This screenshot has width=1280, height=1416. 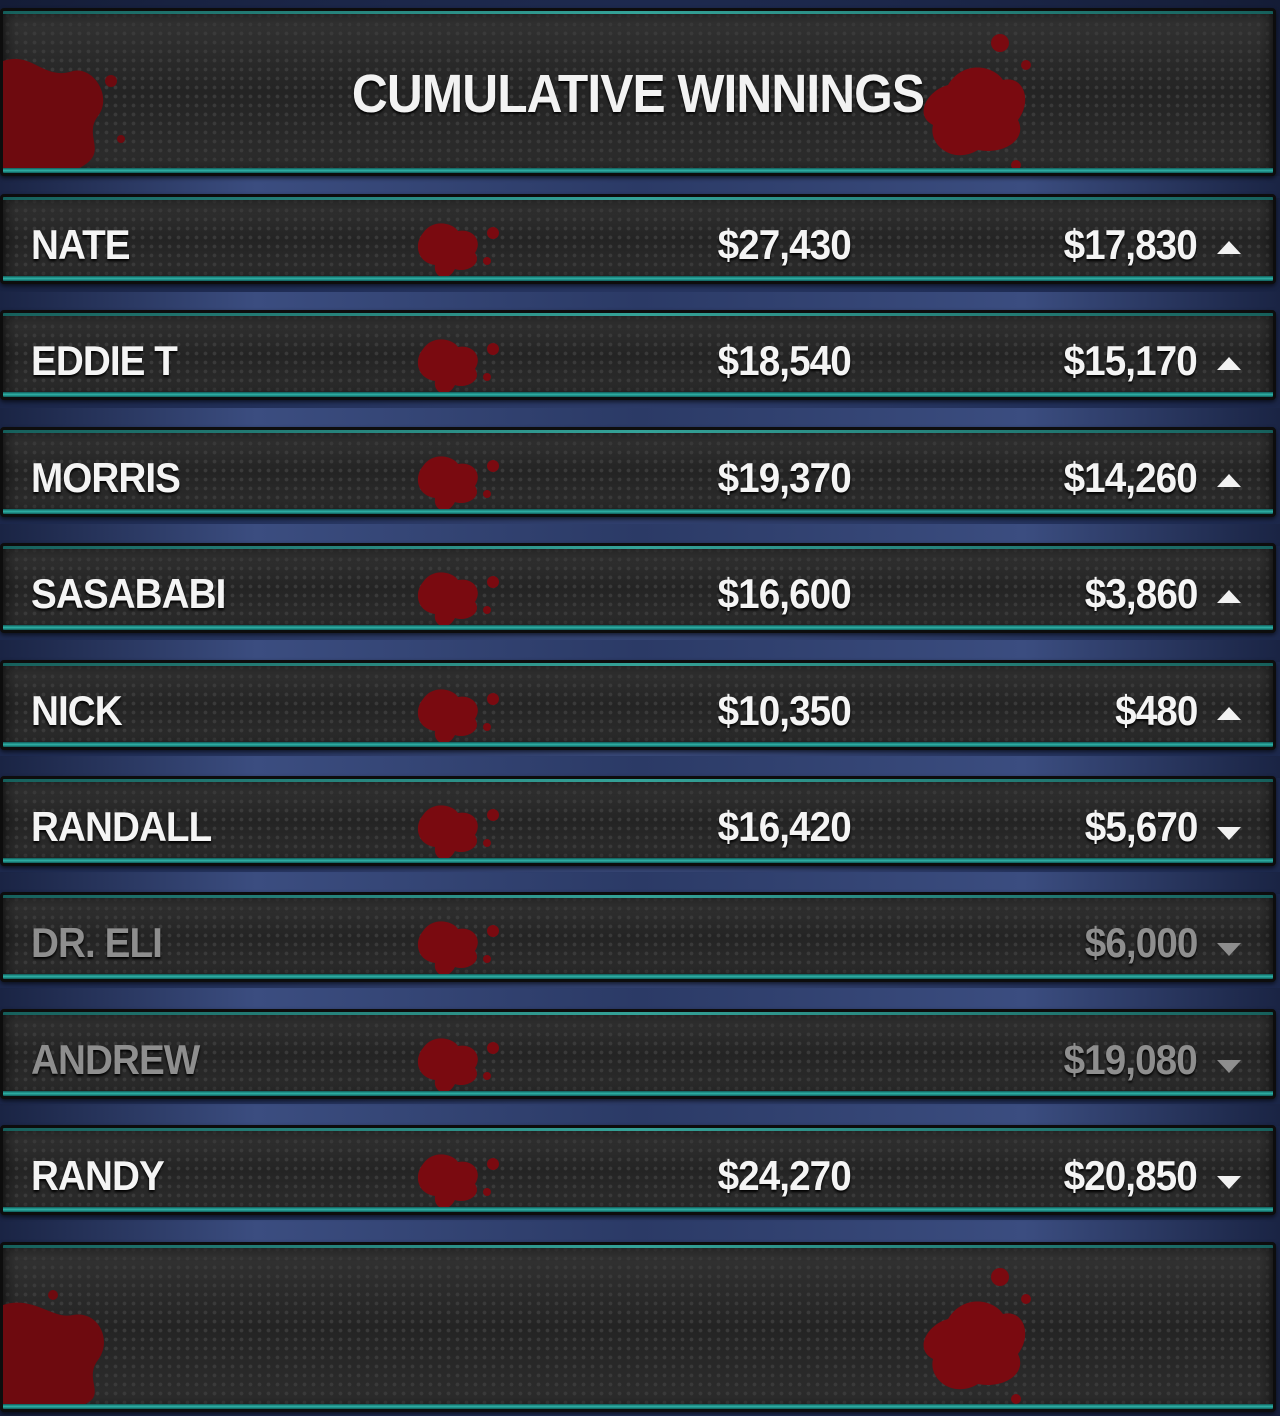 I want to click on table-row: MORRIS $19,370 $14,260, so click(x=638, y=472).